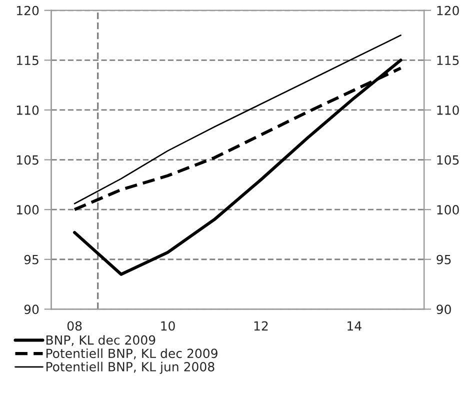 The height and width of the screenshot is (415, 466). What do you see at coordinates (27, 110) in the screenshot?
I see `y-tick-label: 110` at bounding box center [27, 110].